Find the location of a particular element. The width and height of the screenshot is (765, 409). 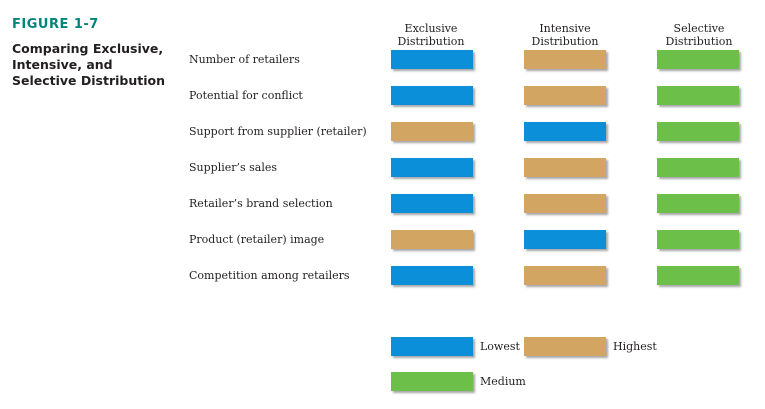

legend-label-medium: Medium is located at coordinates (503, 381).